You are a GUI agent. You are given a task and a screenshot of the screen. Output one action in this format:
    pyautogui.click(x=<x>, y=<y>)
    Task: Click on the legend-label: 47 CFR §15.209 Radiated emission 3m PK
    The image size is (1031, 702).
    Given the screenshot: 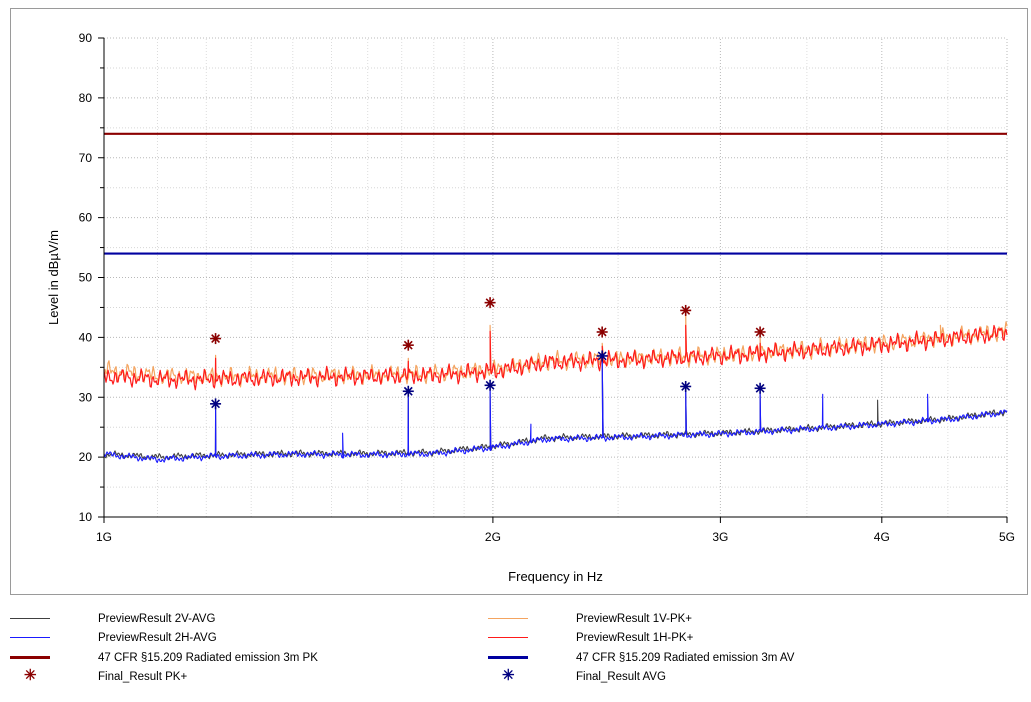 What is the action you would take?
    pyautogui.click(x=208, y=658)
    